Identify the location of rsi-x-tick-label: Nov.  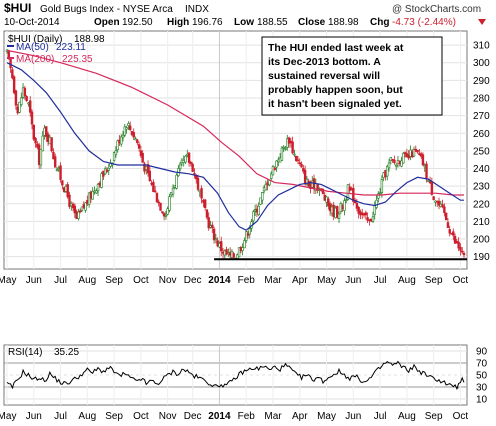
(168, 416).